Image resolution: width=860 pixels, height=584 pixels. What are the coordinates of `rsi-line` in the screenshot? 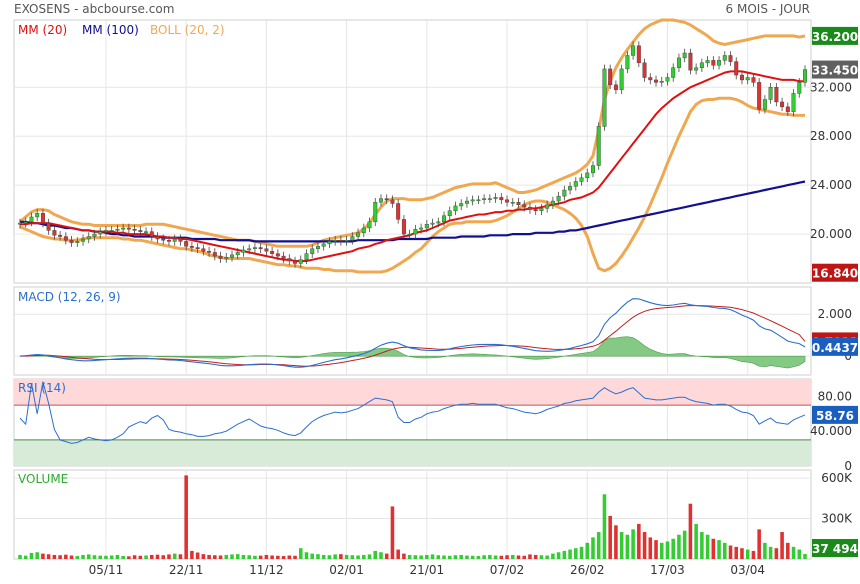 It's located at (412, 412).